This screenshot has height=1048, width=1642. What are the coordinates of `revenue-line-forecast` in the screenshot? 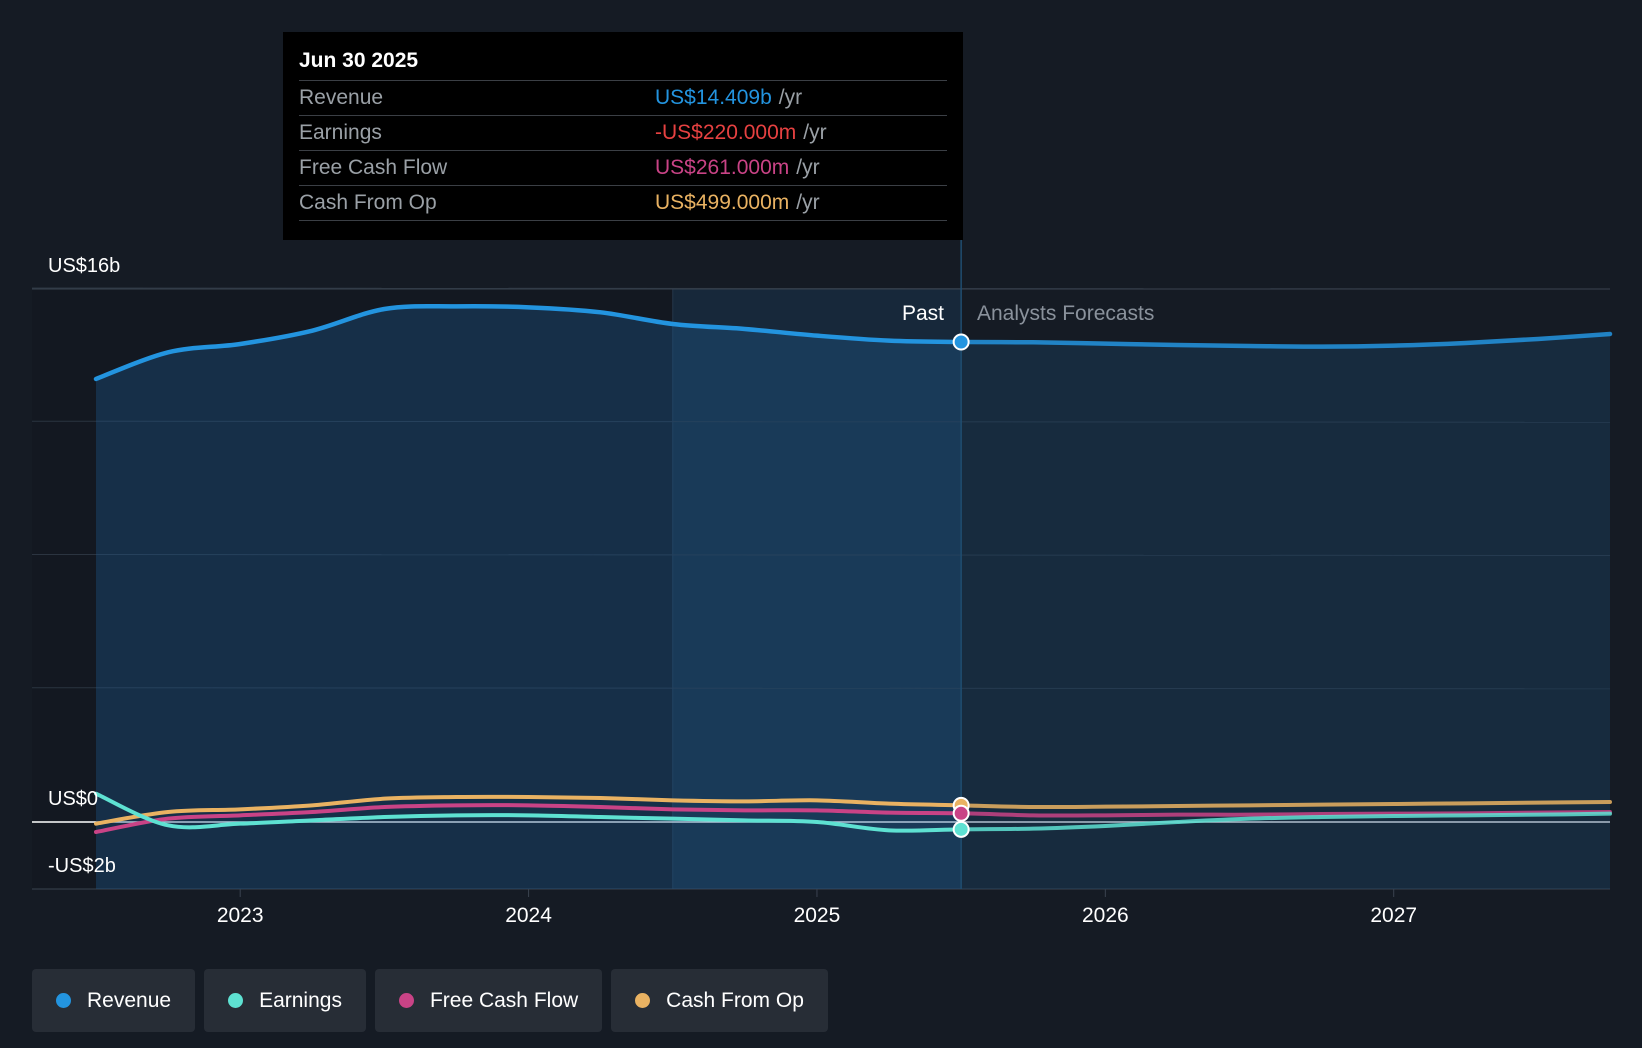 It's located at (1287, 340).